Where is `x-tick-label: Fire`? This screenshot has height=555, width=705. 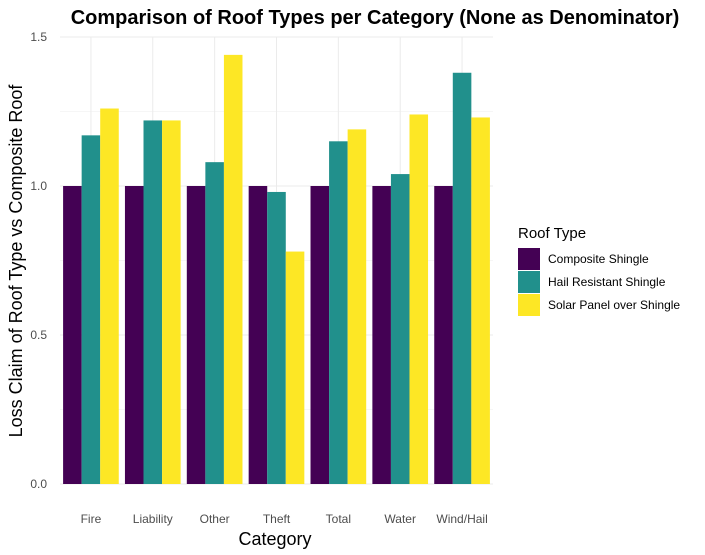 x-tick-label: Fire is located at coordinates (91, 519).